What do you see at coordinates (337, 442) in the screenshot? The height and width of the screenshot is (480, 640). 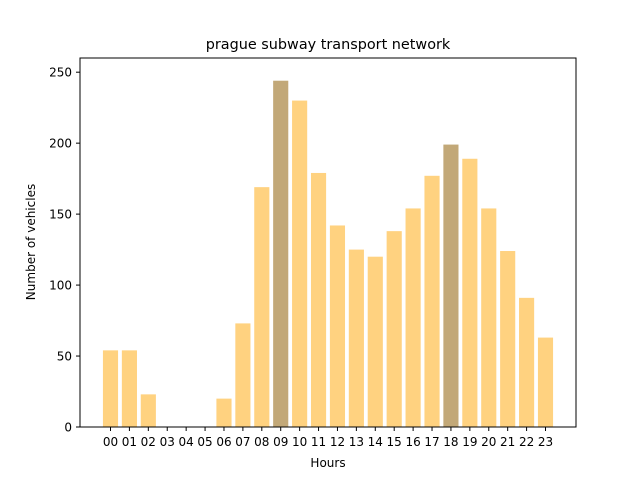 I see `x-tick-label: 12` at bounding box center [337, 442].